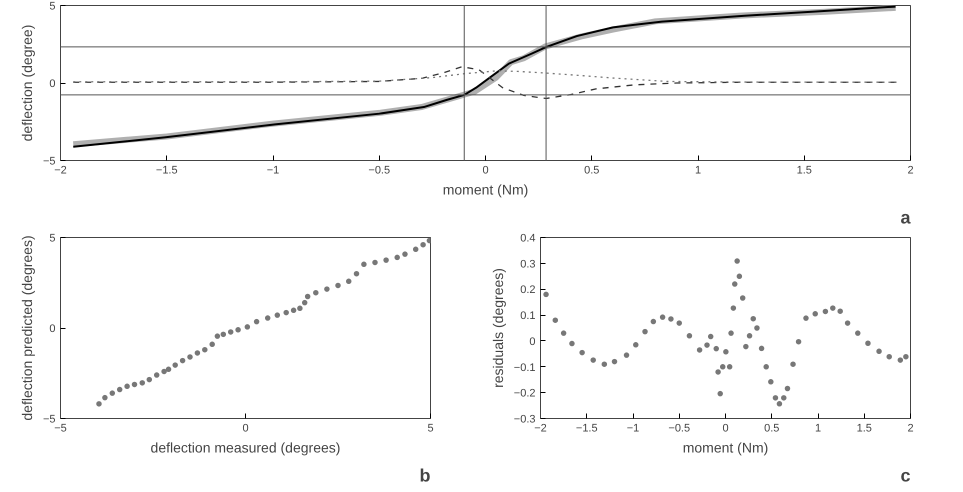  Describe the element at coordinates (26, 328) in the screenshot. I see `y-axis-title: deflection predicted (degrees)` at that location.